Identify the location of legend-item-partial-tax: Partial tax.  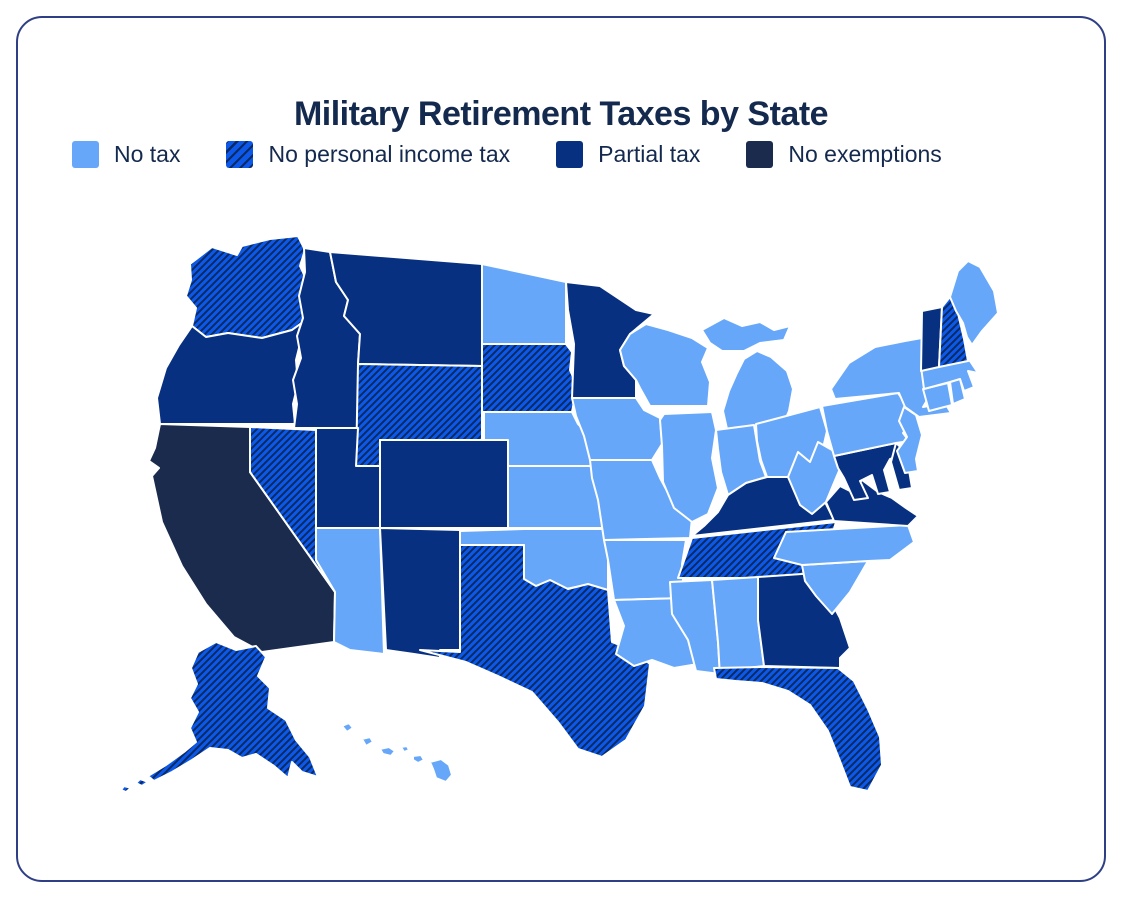
(628, 154).